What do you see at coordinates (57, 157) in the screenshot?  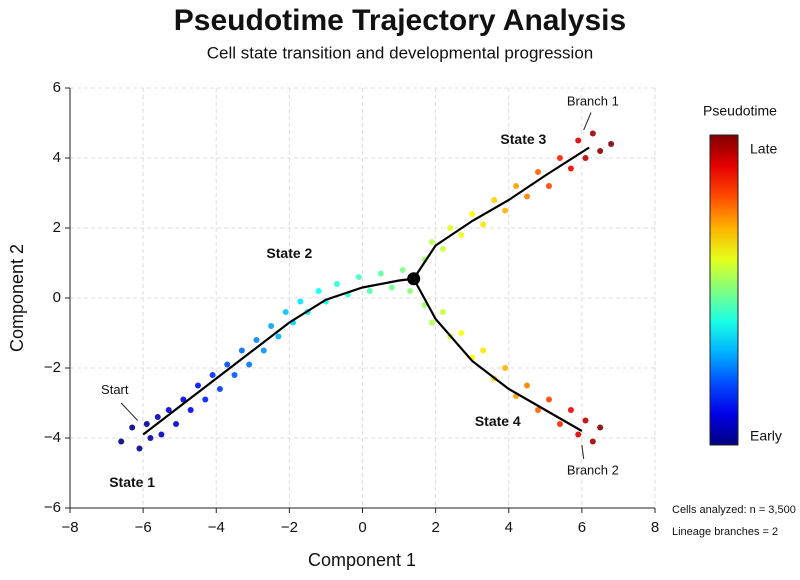 I see `y-tick-label: 4` at bounding box center [57, 157].